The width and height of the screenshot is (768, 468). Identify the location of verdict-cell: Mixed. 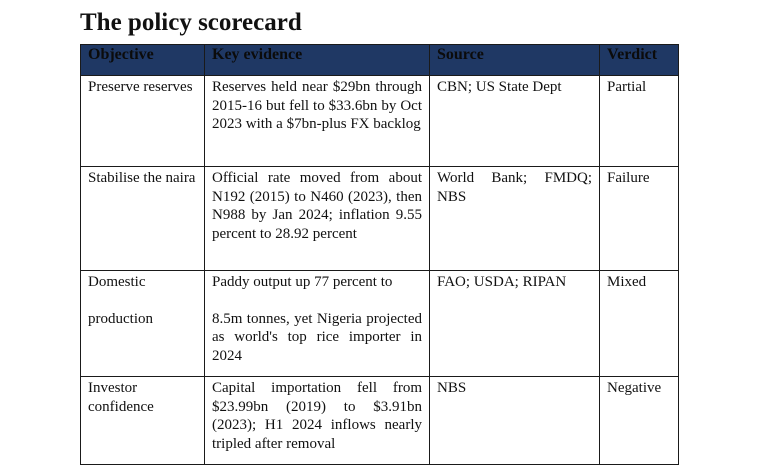
(639, 323).